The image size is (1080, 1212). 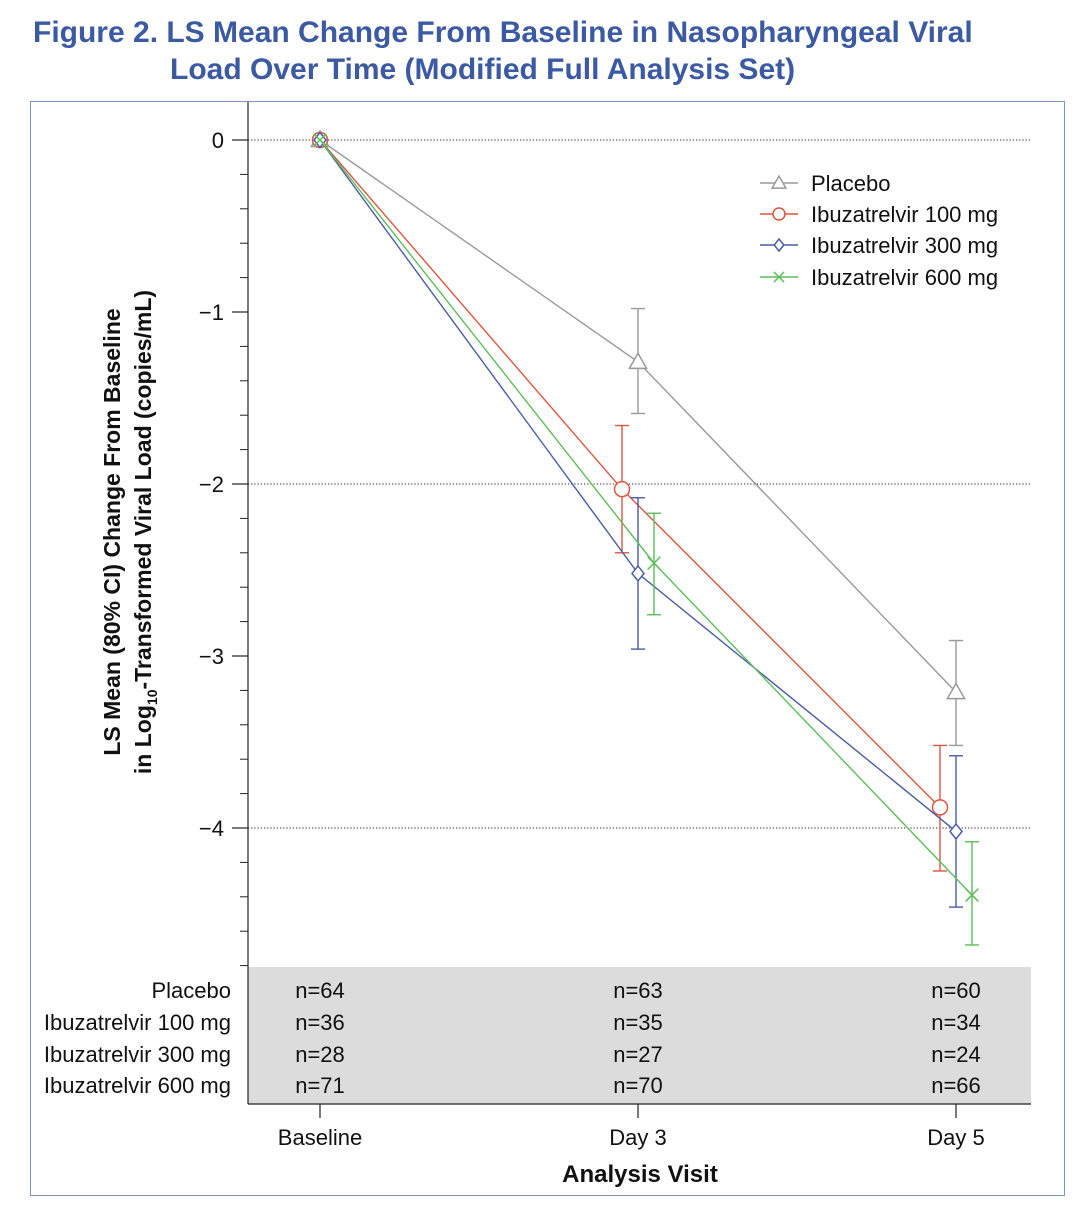 What do you see at coordinates (904, 245) in the screenshot?
I see `legend-label: Ibuzatrelvir 300 mg` at bounding box center [904, 245].